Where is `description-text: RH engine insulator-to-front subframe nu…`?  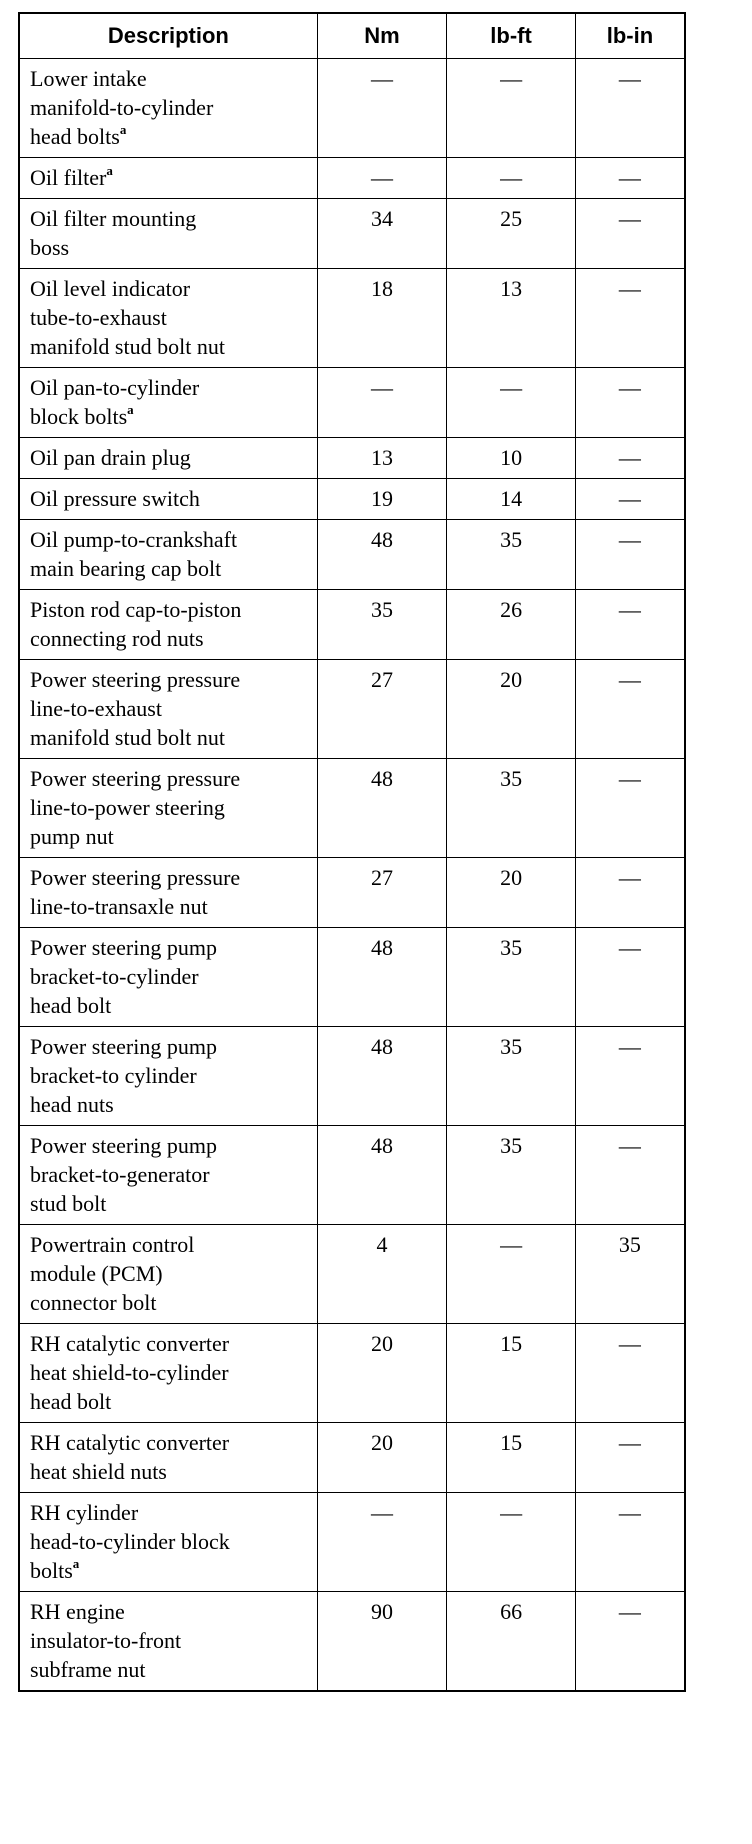 description-text: RH engine insulator-to-front subframe nu… is located at coordinates (106, 1640).